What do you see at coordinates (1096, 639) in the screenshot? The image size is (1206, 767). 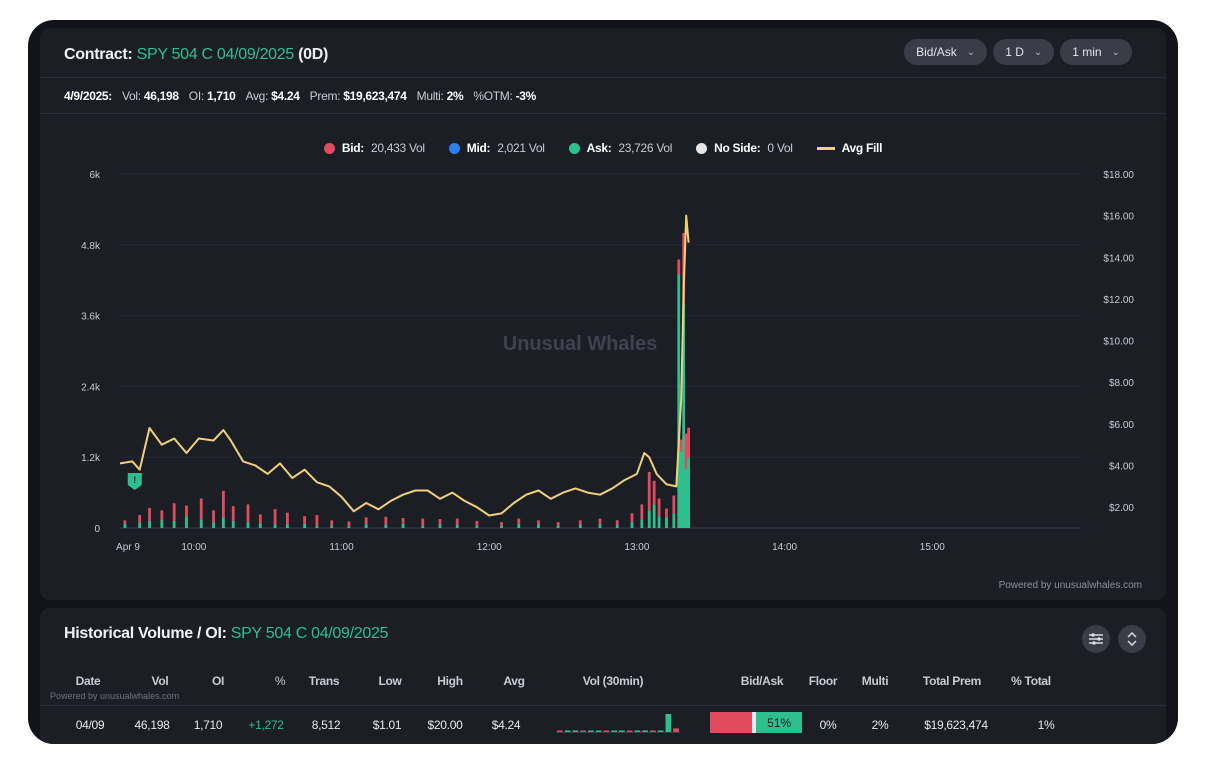 I see `settings-sliders-button` at bounding box center [1096, 639].